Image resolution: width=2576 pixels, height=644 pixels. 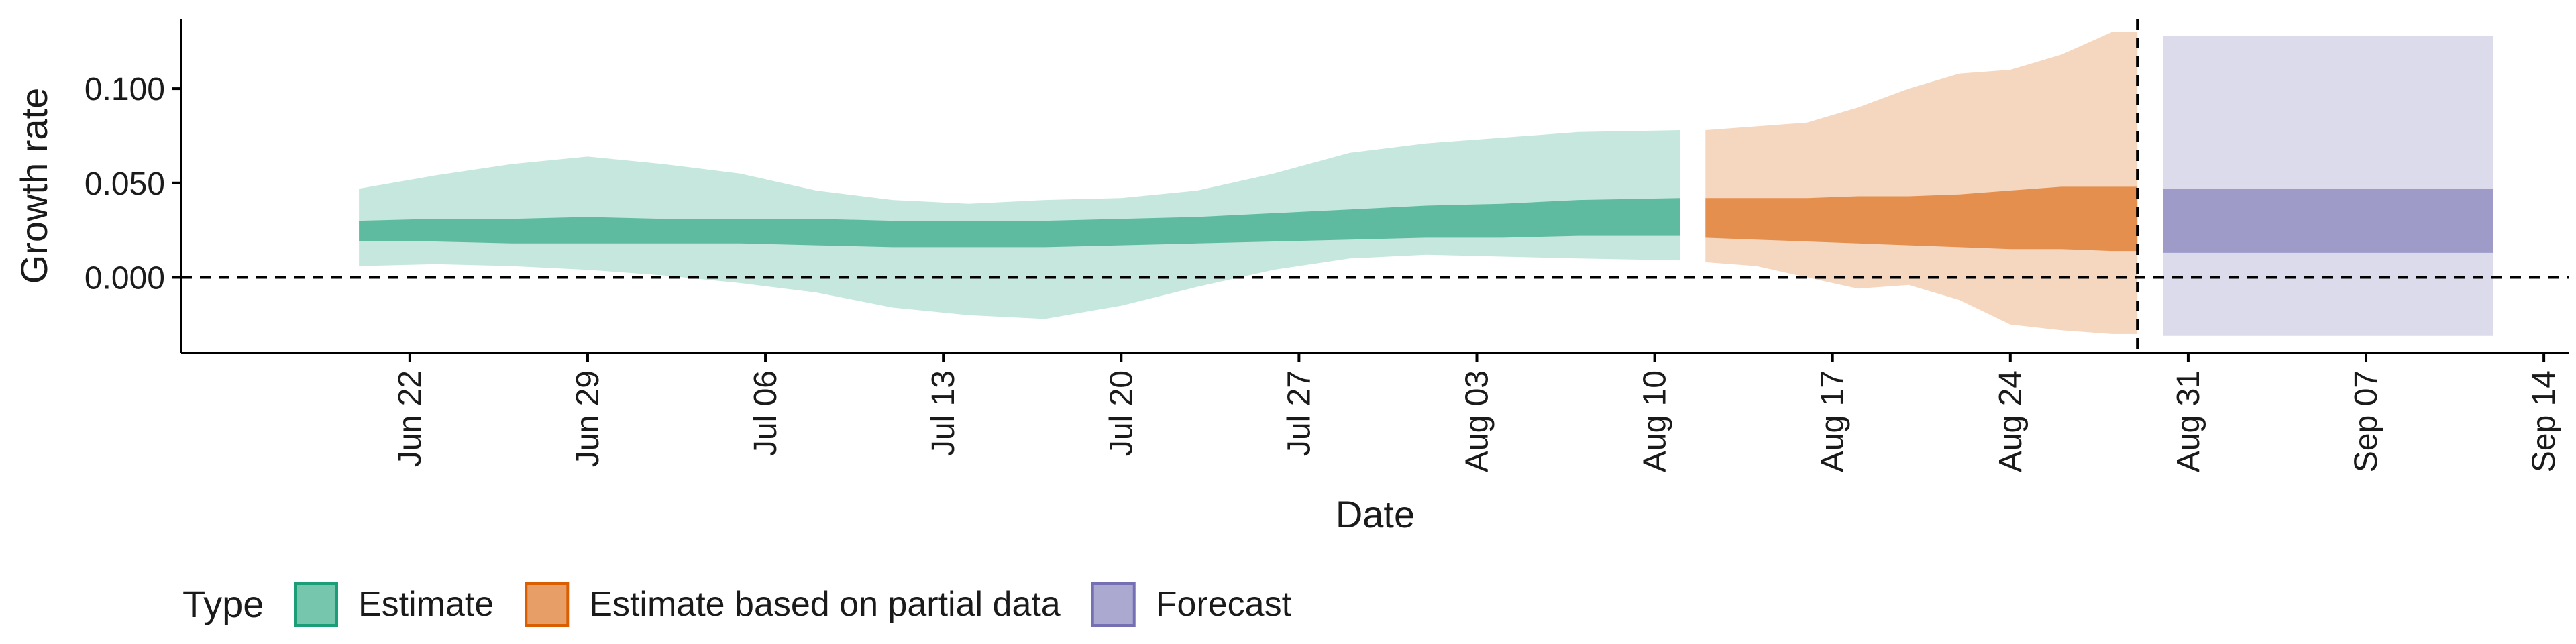 What do you see at coordinates (1921, 219) in the screenshot?
I see `estimate-based-on-partial-data-inner-band` at bounding box center [1921, 219].